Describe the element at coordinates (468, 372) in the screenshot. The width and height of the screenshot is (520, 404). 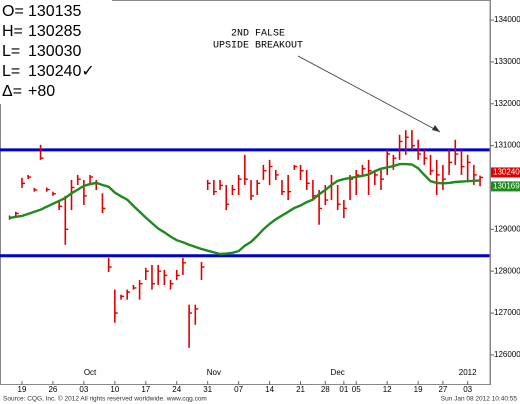
I see `month-label: 2012` at that location.